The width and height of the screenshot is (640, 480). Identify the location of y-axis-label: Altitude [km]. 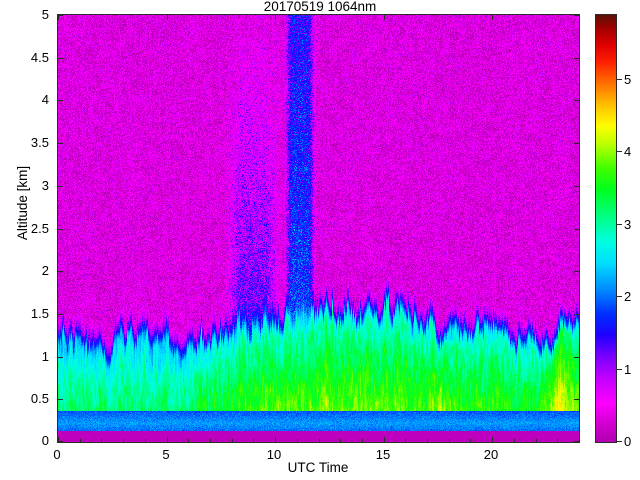
(22, 203).